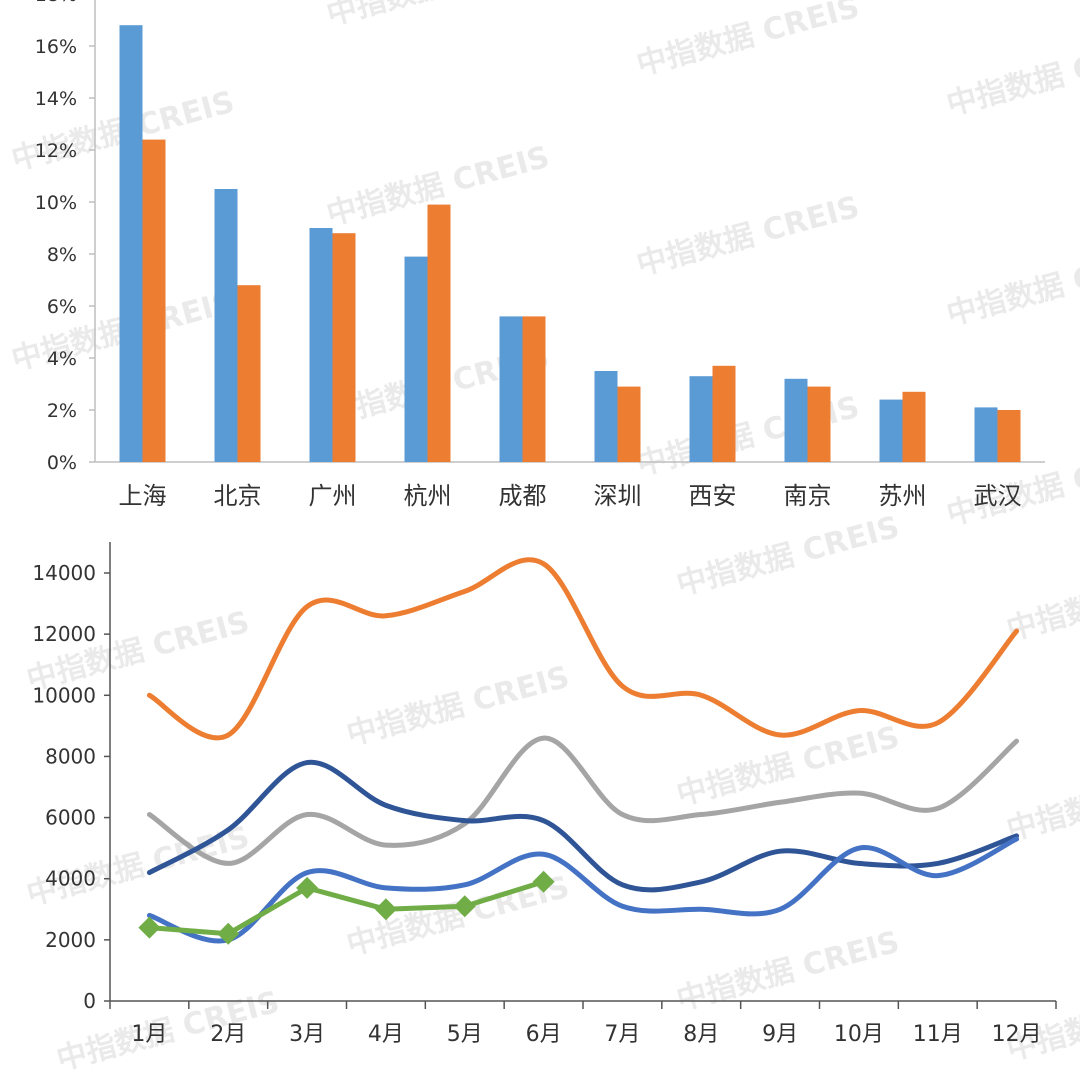  Describe the element at coordinates (62, 359) in the screenshot. I see `y-tick-label: 4%` at that location.